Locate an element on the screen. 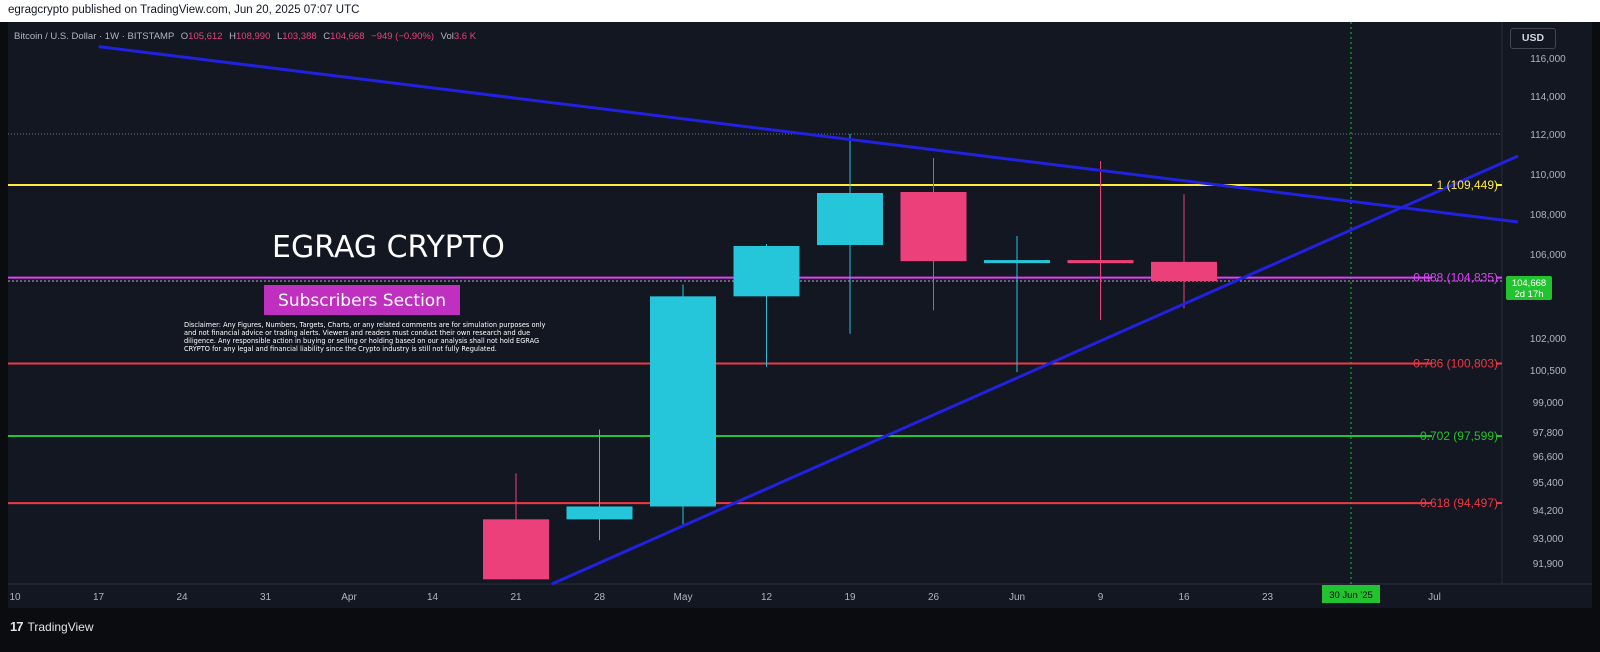 The image size is (1600, 652). time-tick-label: 9 is located at coordinates (1101, 597).